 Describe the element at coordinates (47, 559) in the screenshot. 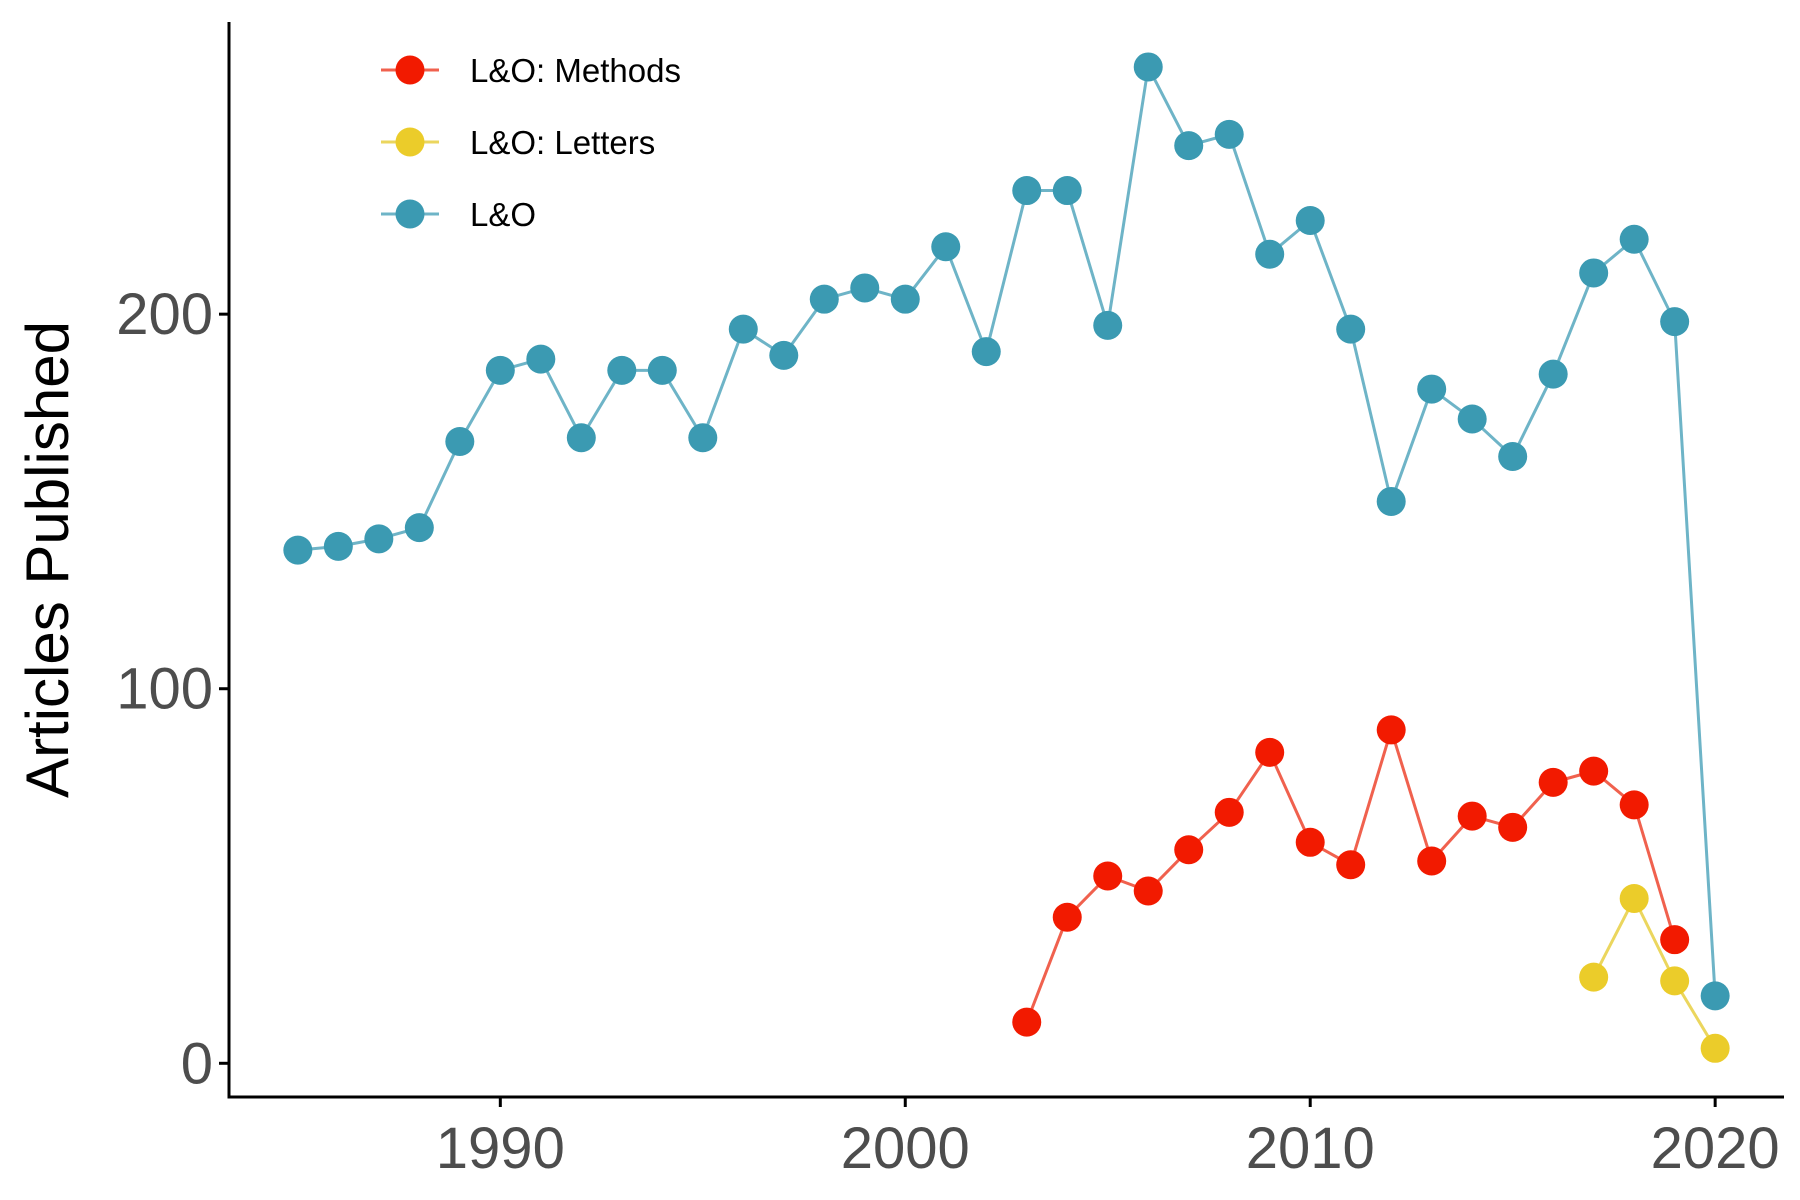

I see `y-axis-title: Articles Published` at that location.